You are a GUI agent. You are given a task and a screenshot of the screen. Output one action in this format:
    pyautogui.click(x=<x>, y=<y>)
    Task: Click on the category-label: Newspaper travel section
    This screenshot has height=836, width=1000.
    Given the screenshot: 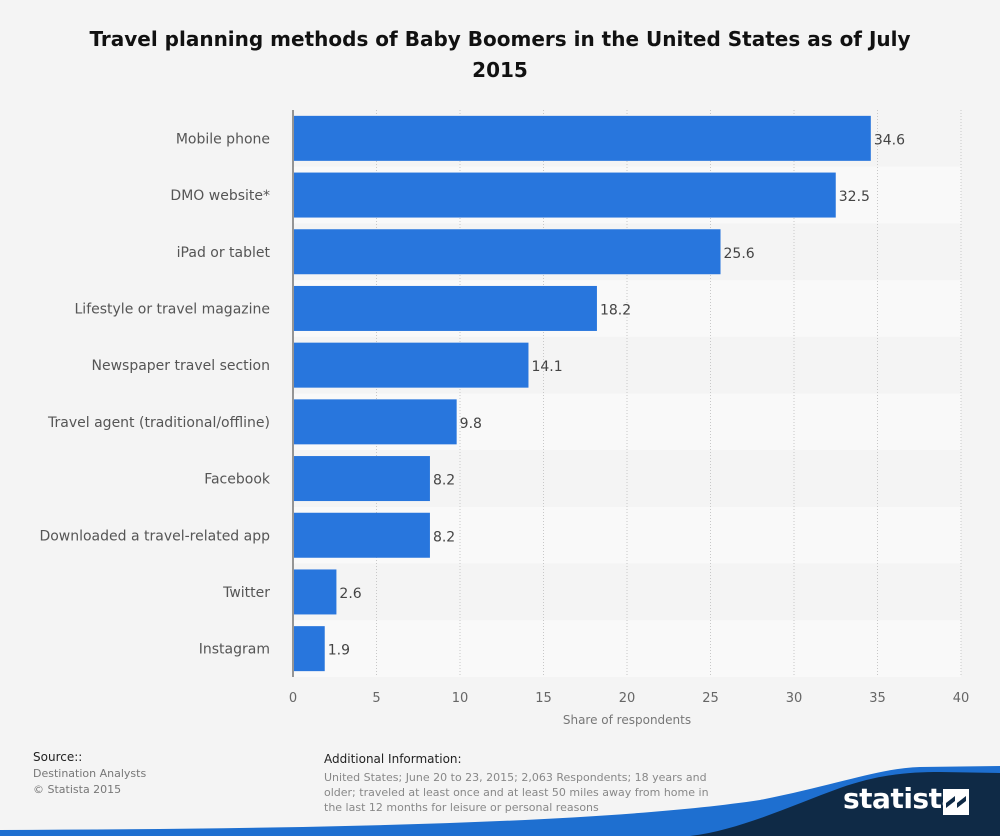 What is the action you would take?
    pyautogui.click(x=181, y=366)
    